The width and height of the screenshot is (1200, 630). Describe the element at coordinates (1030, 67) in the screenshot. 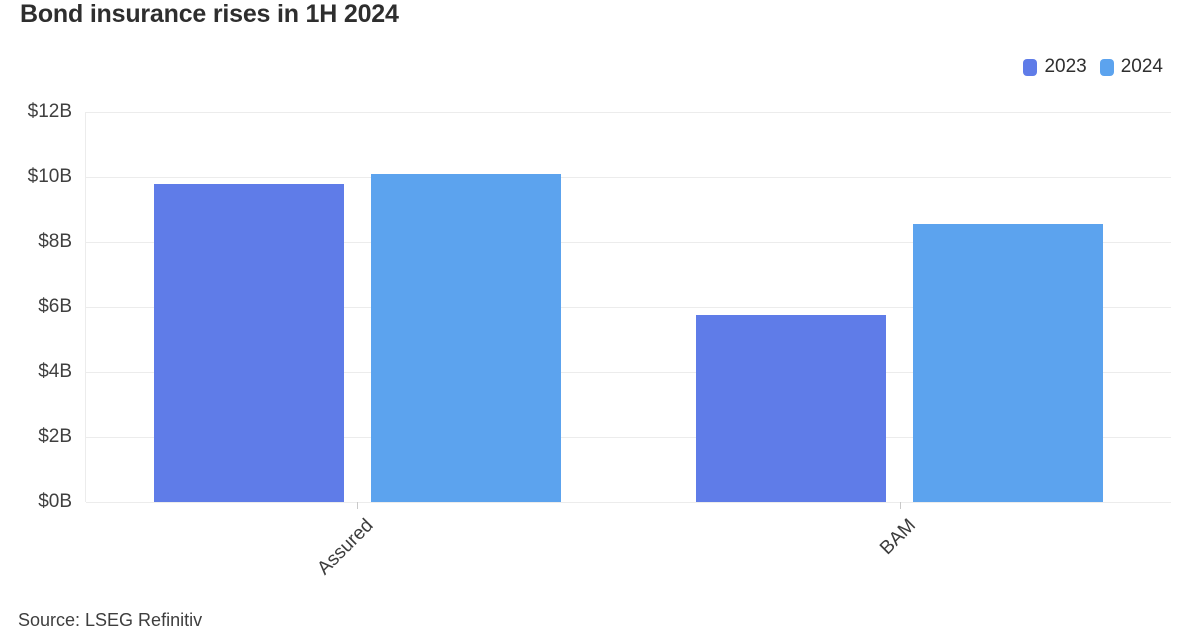

I see `legend-swatch-2023` at that location.